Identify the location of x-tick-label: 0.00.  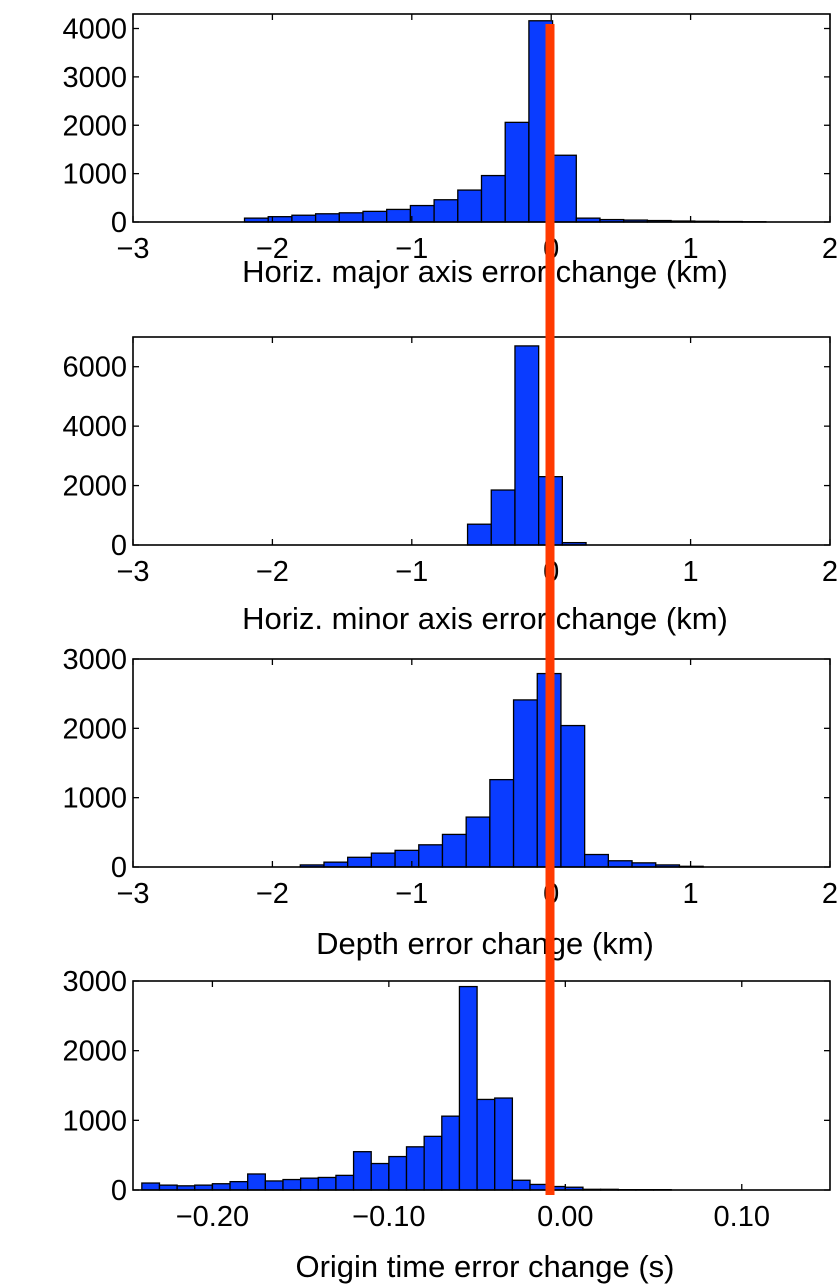
(565, 1217).